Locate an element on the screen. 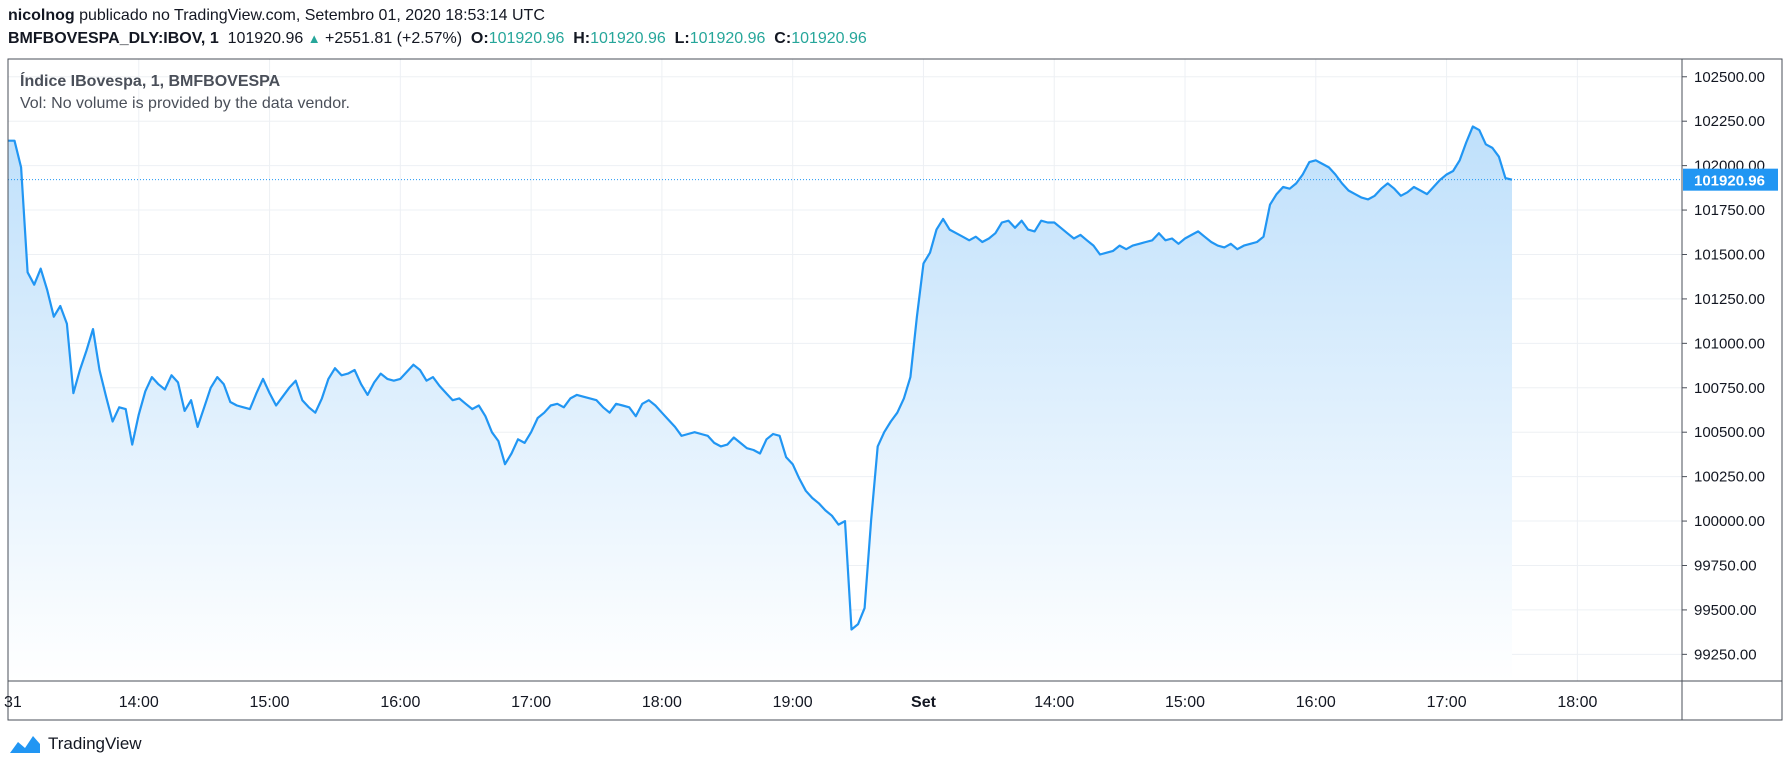 This screenshot has width=1791, height=770. x-tick-label: Set is located at coordinates (924, 702).